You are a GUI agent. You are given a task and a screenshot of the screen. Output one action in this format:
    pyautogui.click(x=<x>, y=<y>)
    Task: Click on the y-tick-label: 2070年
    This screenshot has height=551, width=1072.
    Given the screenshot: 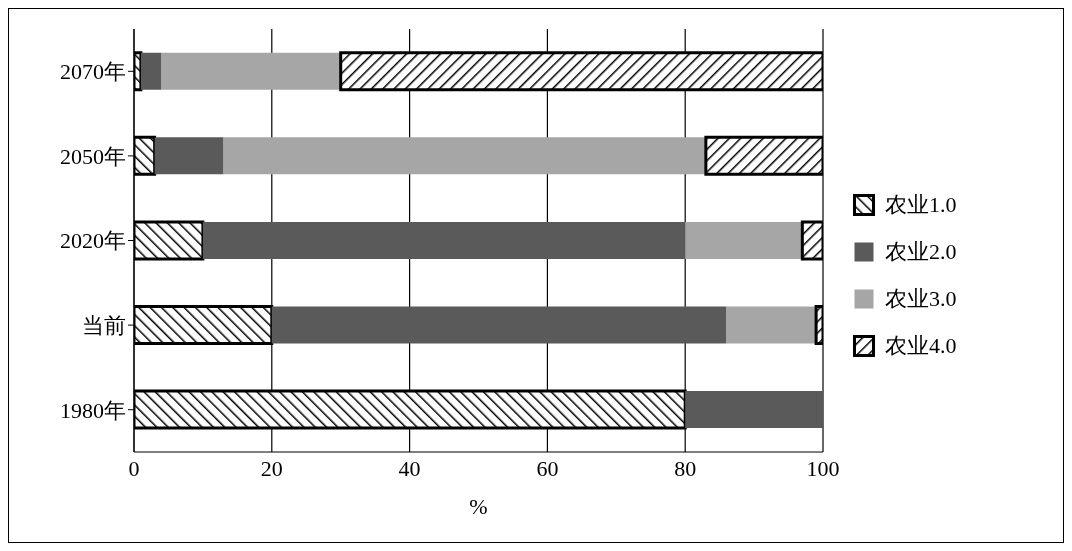 What is the action you would take?
    pyautogui.click(x=93, y=72)
    